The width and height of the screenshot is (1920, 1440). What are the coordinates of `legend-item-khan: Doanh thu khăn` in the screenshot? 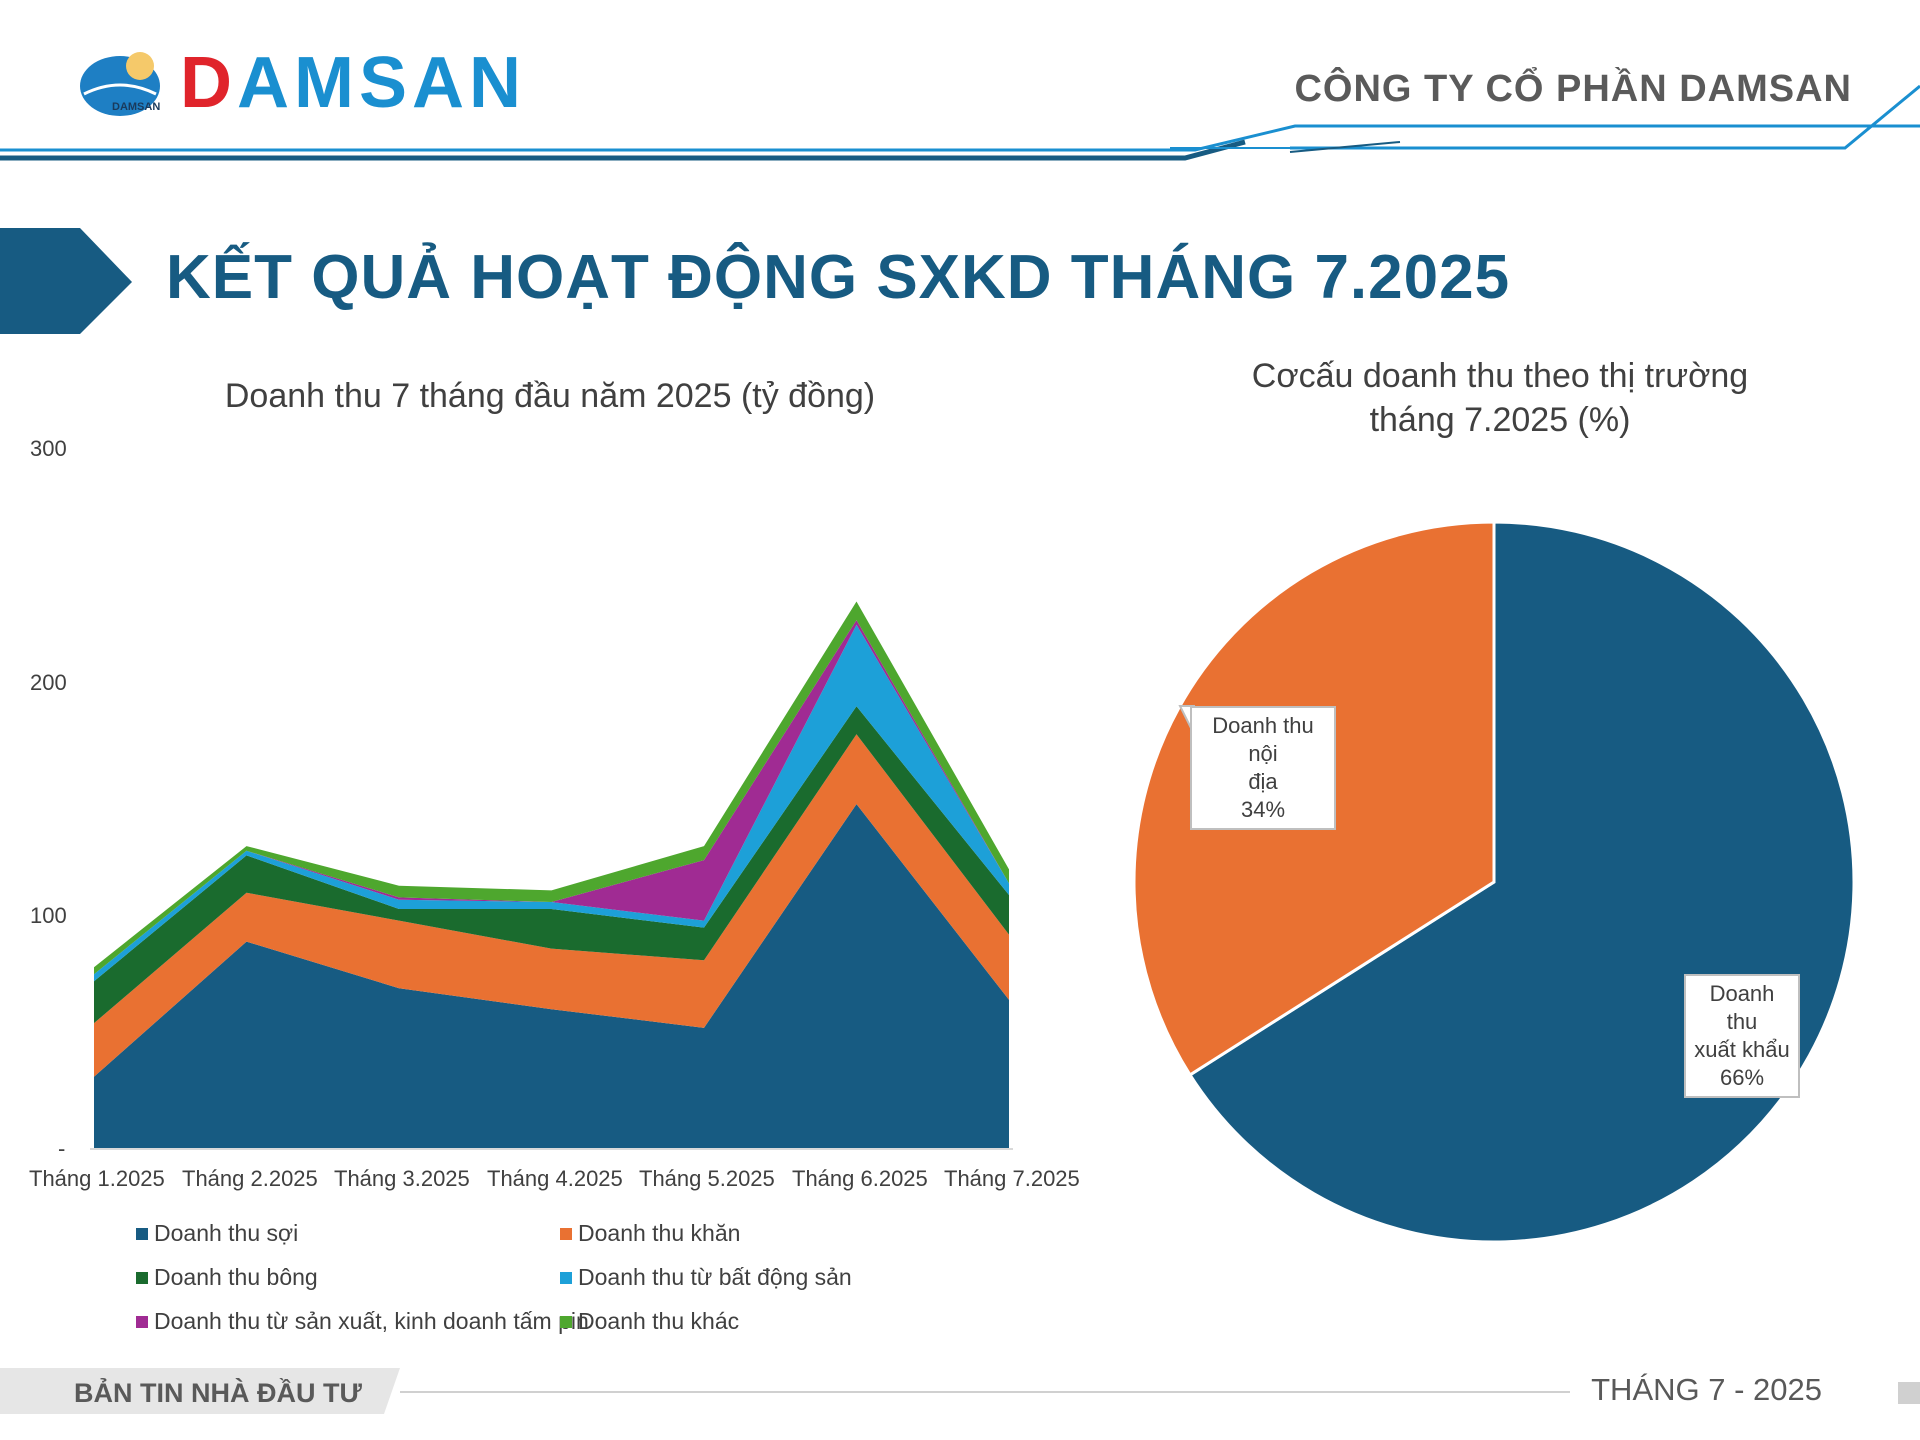 It's located at (650, 1233).